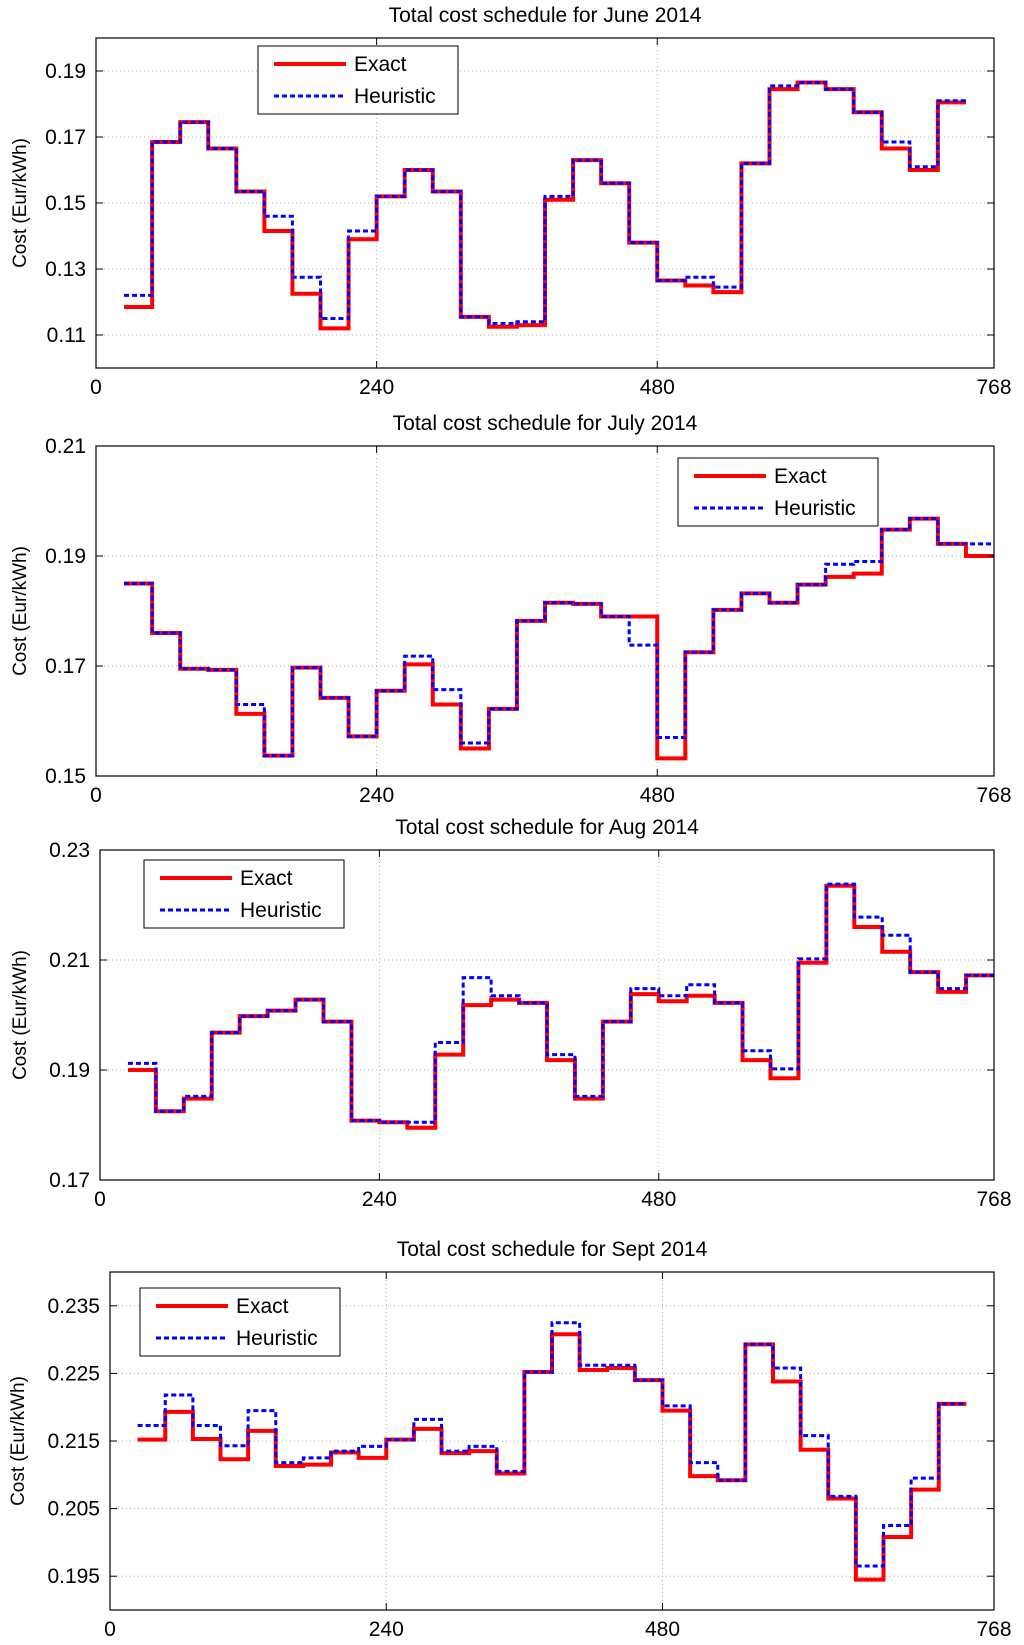  What do you see at coordinates (73, 1576) in the screenshot?
I see `y-tick-label: 0.195` at bounding box center [73, 1576].